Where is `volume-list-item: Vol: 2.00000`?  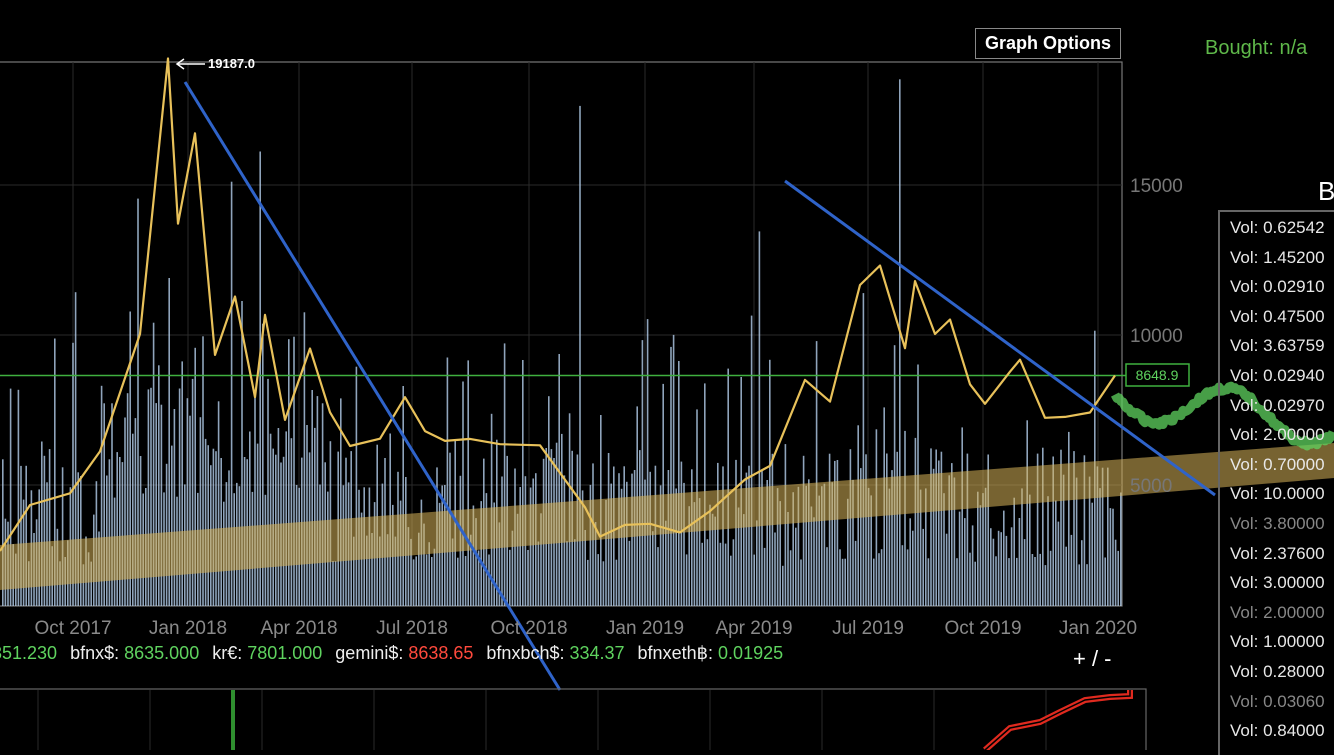
volume-list-item: Vol: 2.00000 is located at coordinates (1277, 435).